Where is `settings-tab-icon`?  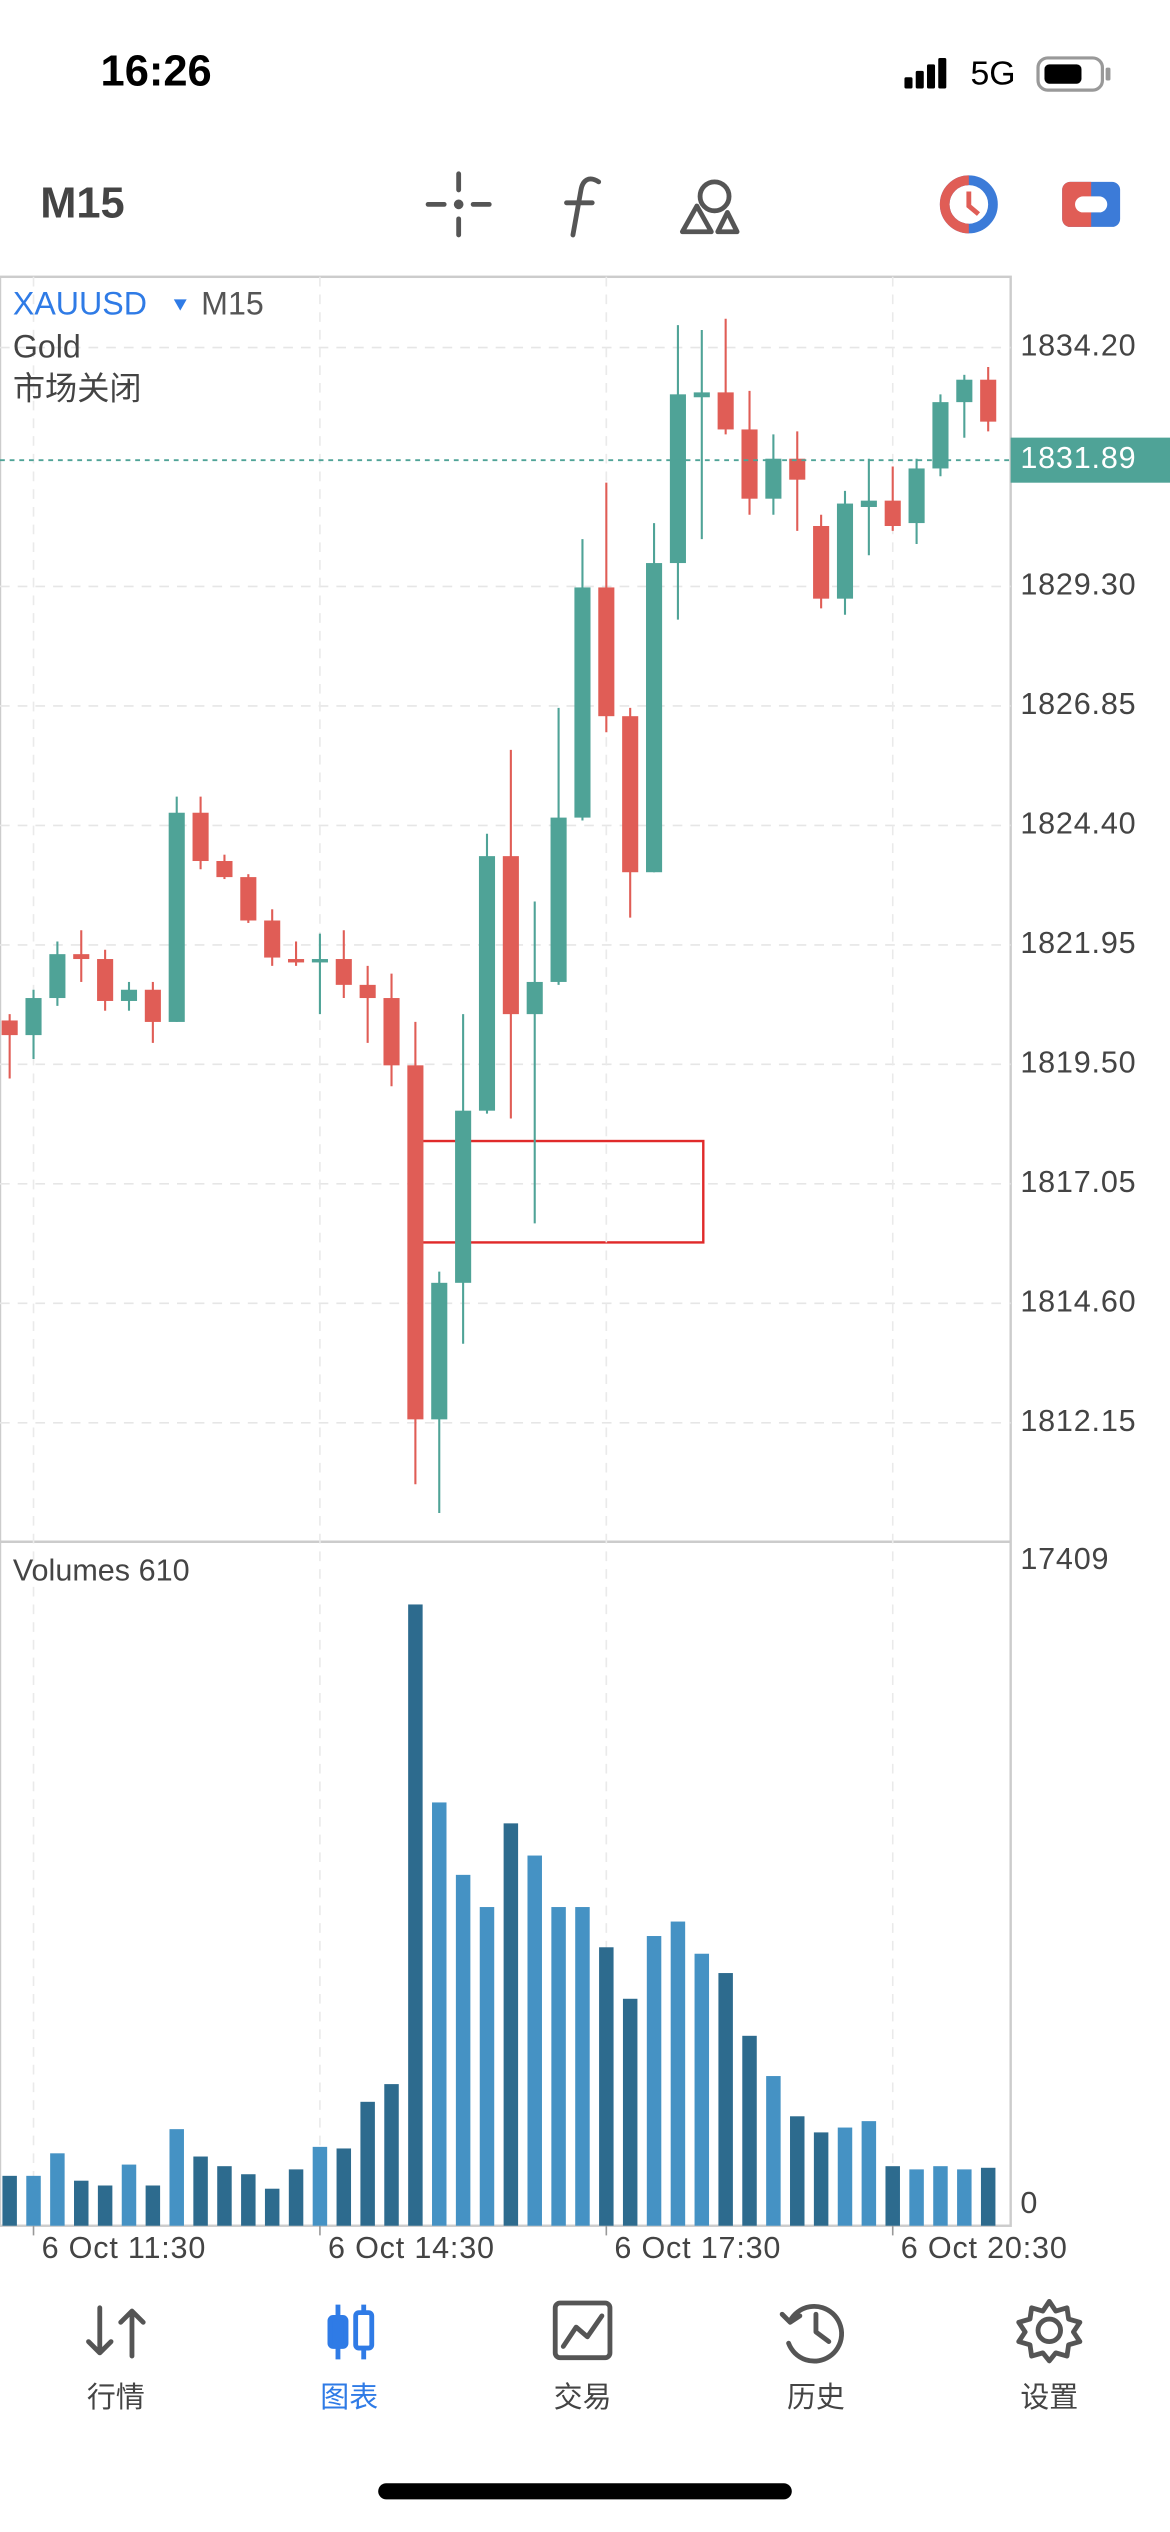 settings-tab-icon is located at coordinates (1049, 2331).